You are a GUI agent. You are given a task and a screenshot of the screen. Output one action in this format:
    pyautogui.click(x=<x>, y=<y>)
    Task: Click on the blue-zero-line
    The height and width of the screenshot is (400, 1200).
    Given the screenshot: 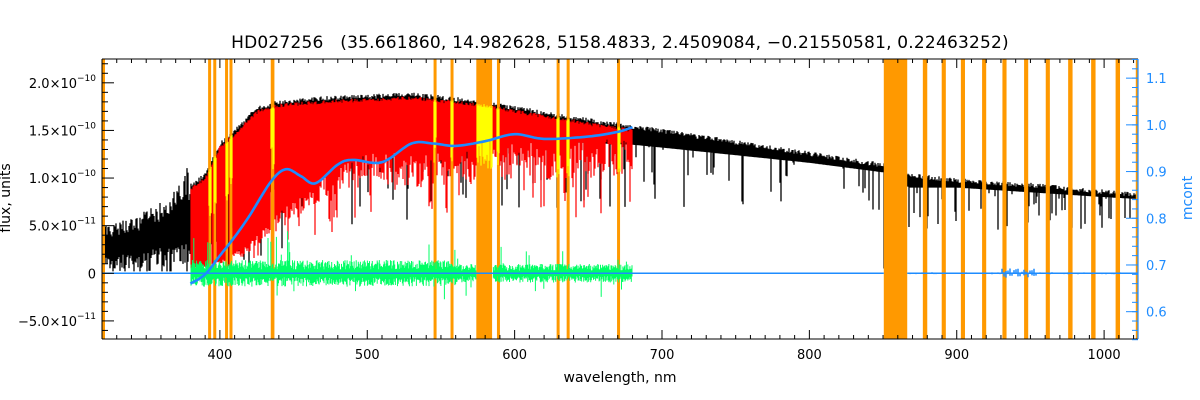 What is the action you would take?
    pyautogui.click(x=620, y=273)
    